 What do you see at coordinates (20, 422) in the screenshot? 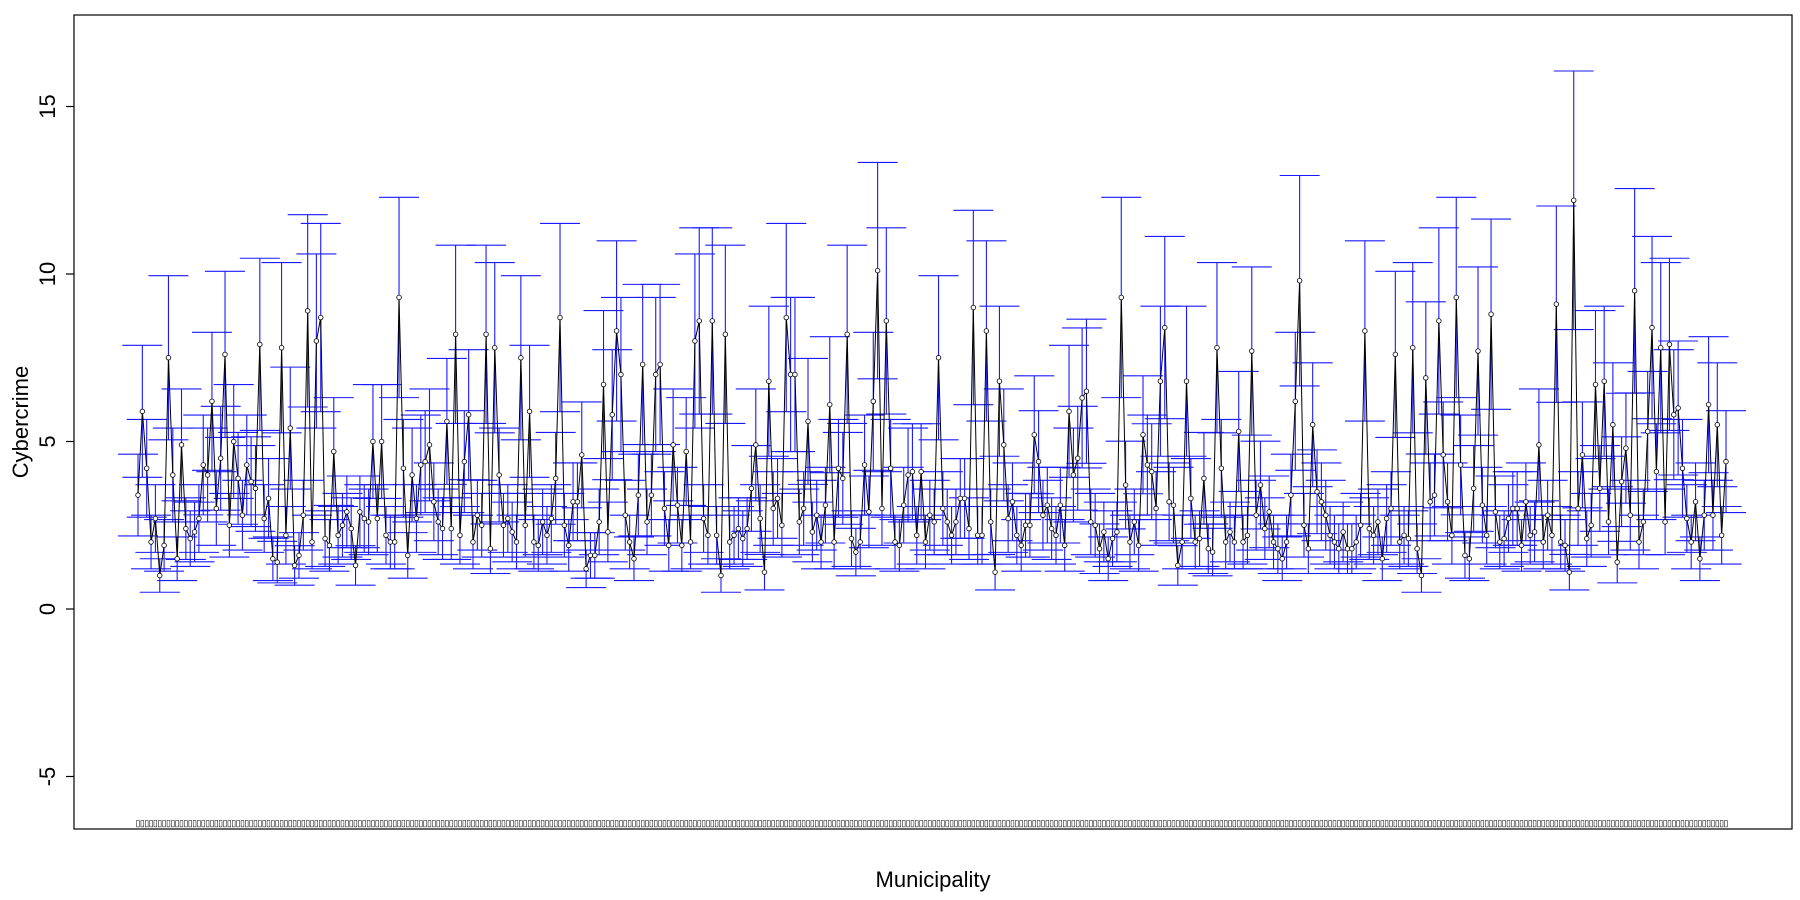
I see `y-axis-title: Cybercrime` at bounding box center [20, 422].